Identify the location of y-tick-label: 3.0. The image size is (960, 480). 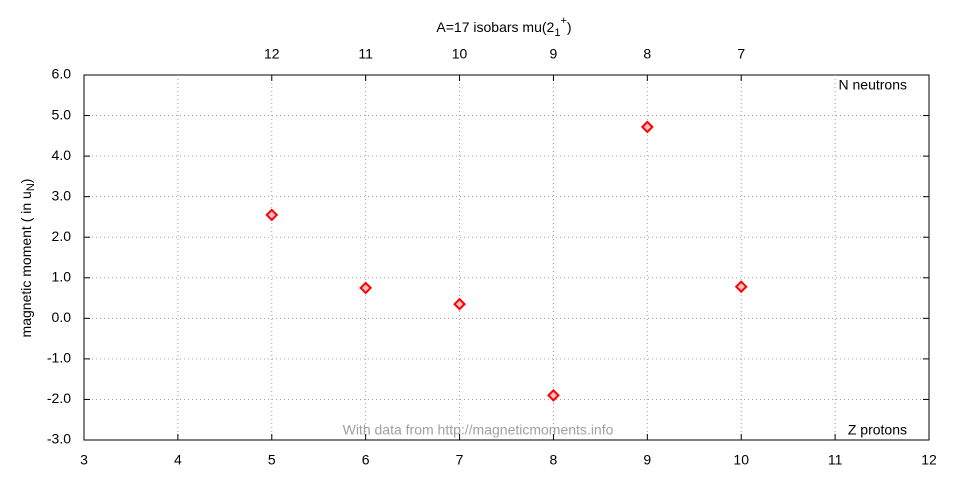
(62, 195).